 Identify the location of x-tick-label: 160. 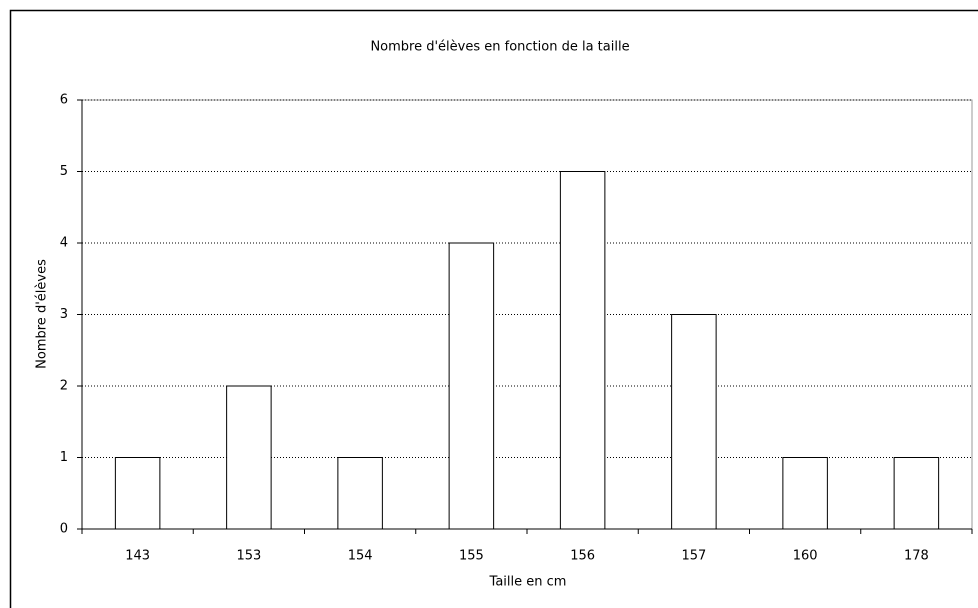
(805, 556).